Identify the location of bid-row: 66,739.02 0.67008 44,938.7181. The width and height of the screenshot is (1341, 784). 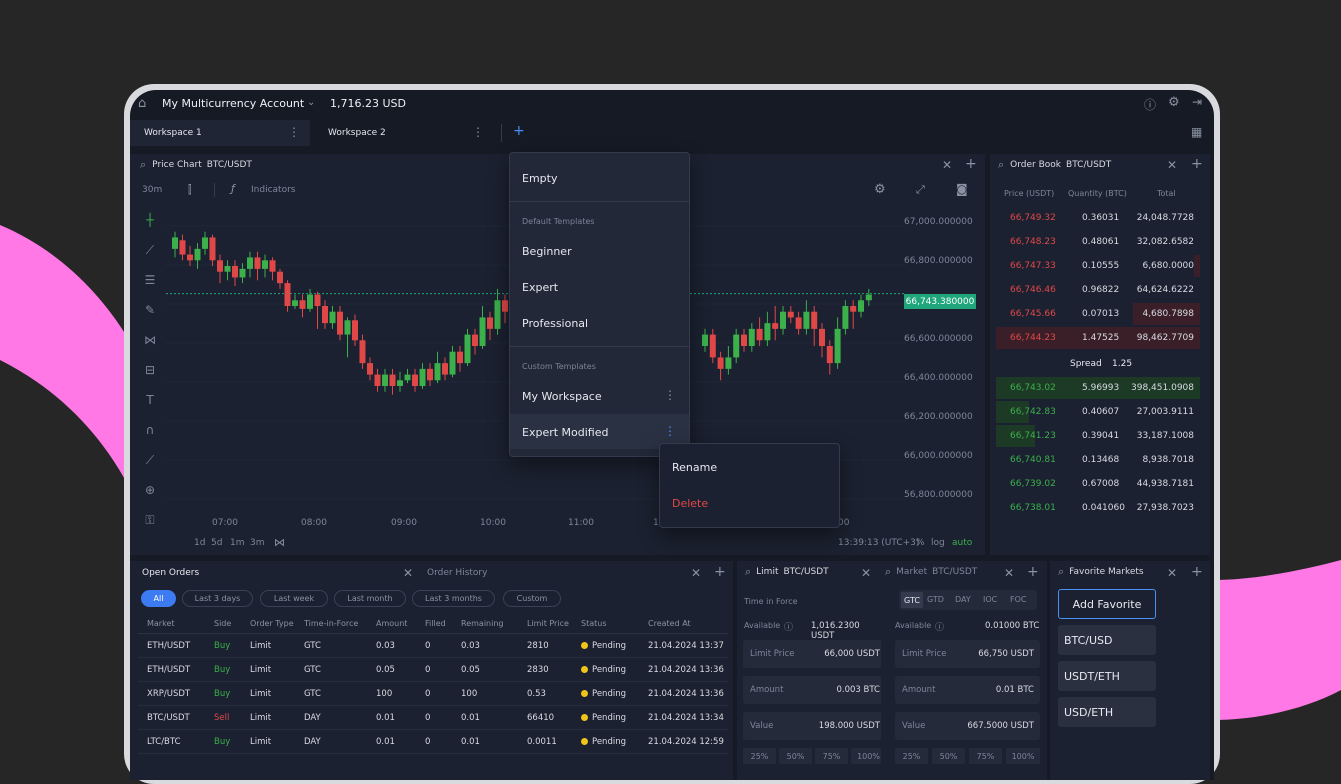
(1098, 484).